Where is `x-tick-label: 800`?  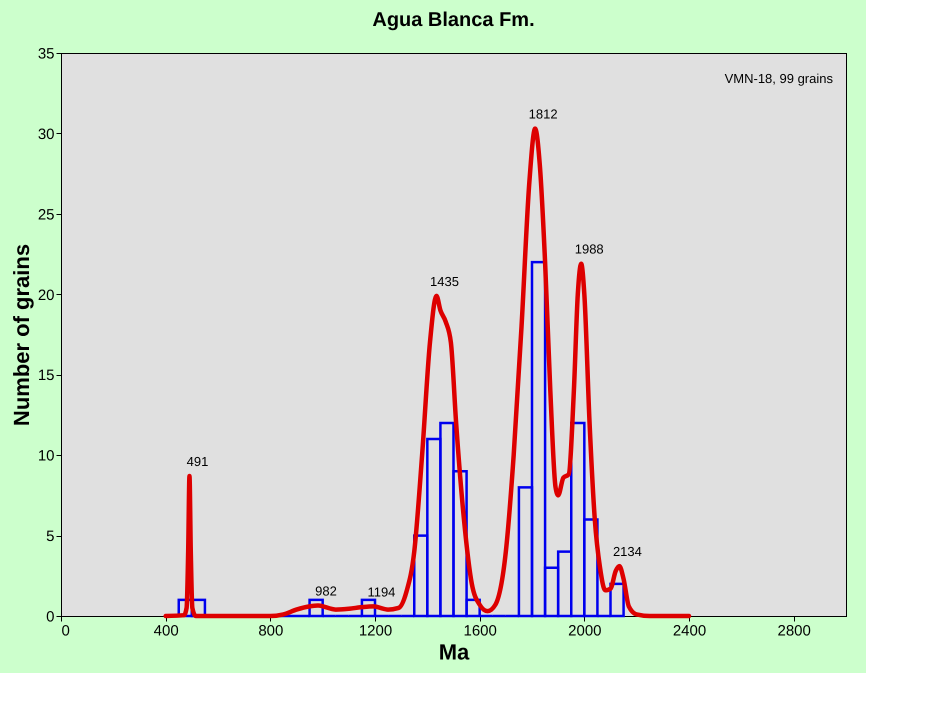
x-tick-label: 800 is located at coordinates (271, 631).